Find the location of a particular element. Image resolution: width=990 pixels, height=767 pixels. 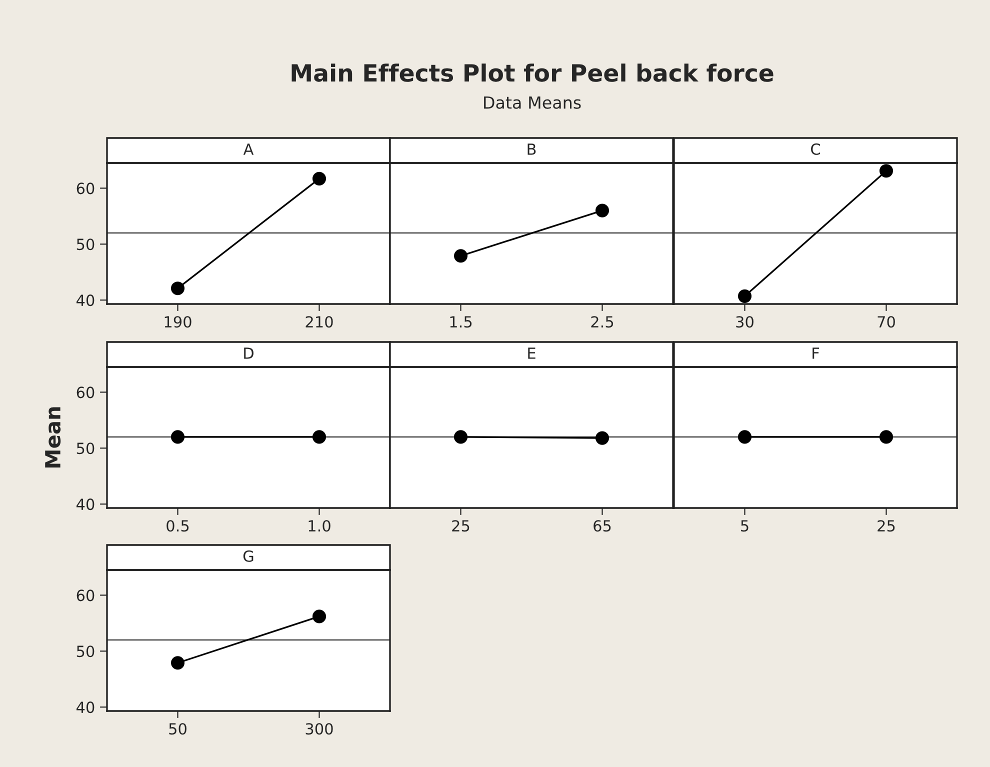

x-tick-label: 300 is located at coordinates (319, 729).